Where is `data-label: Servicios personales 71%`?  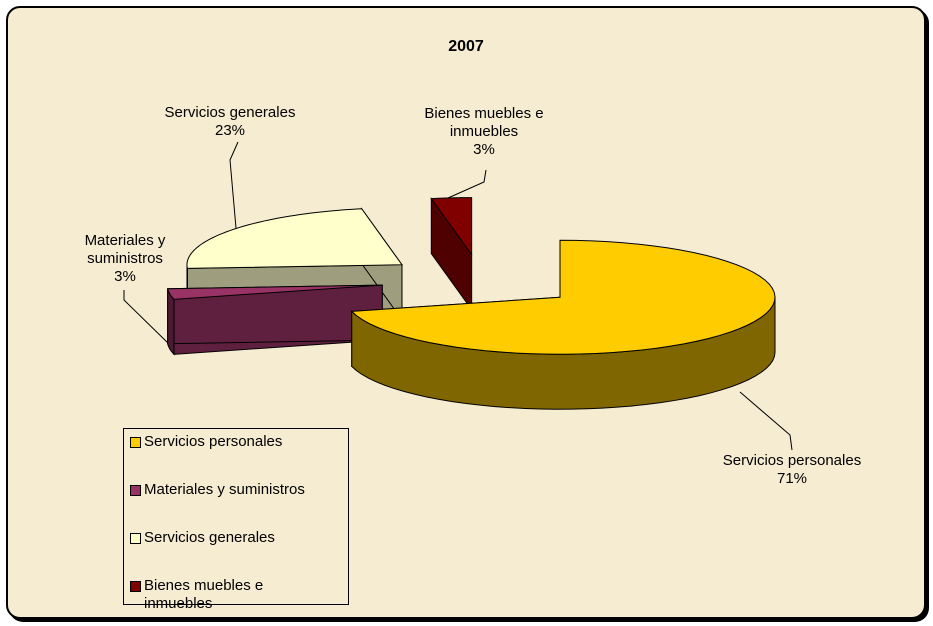 data-label: Servicios personales 71% is located at coordinates (792, 470).